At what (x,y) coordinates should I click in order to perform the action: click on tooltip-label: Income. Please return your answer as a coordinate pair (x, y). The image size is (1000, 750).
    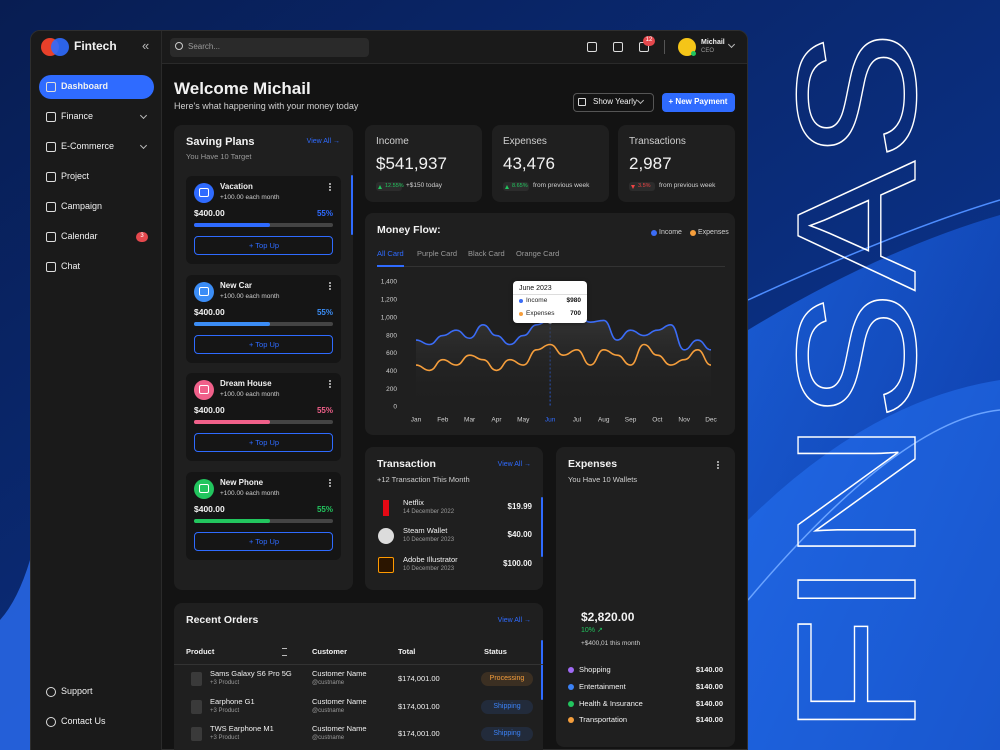
    Looking at the image, I should click on (537, 300).